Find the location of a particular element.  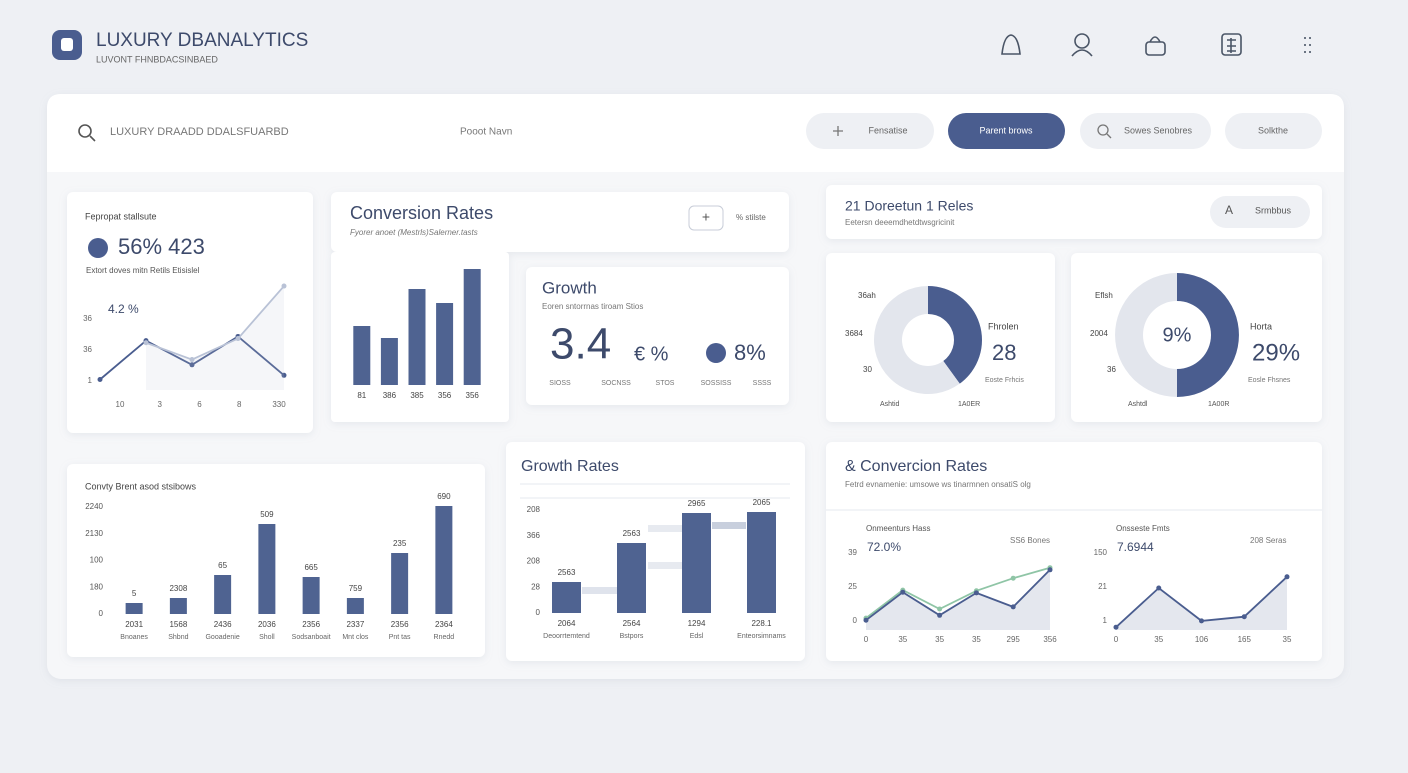

y-tick-label: 208 is located at coordinates (534, 561).